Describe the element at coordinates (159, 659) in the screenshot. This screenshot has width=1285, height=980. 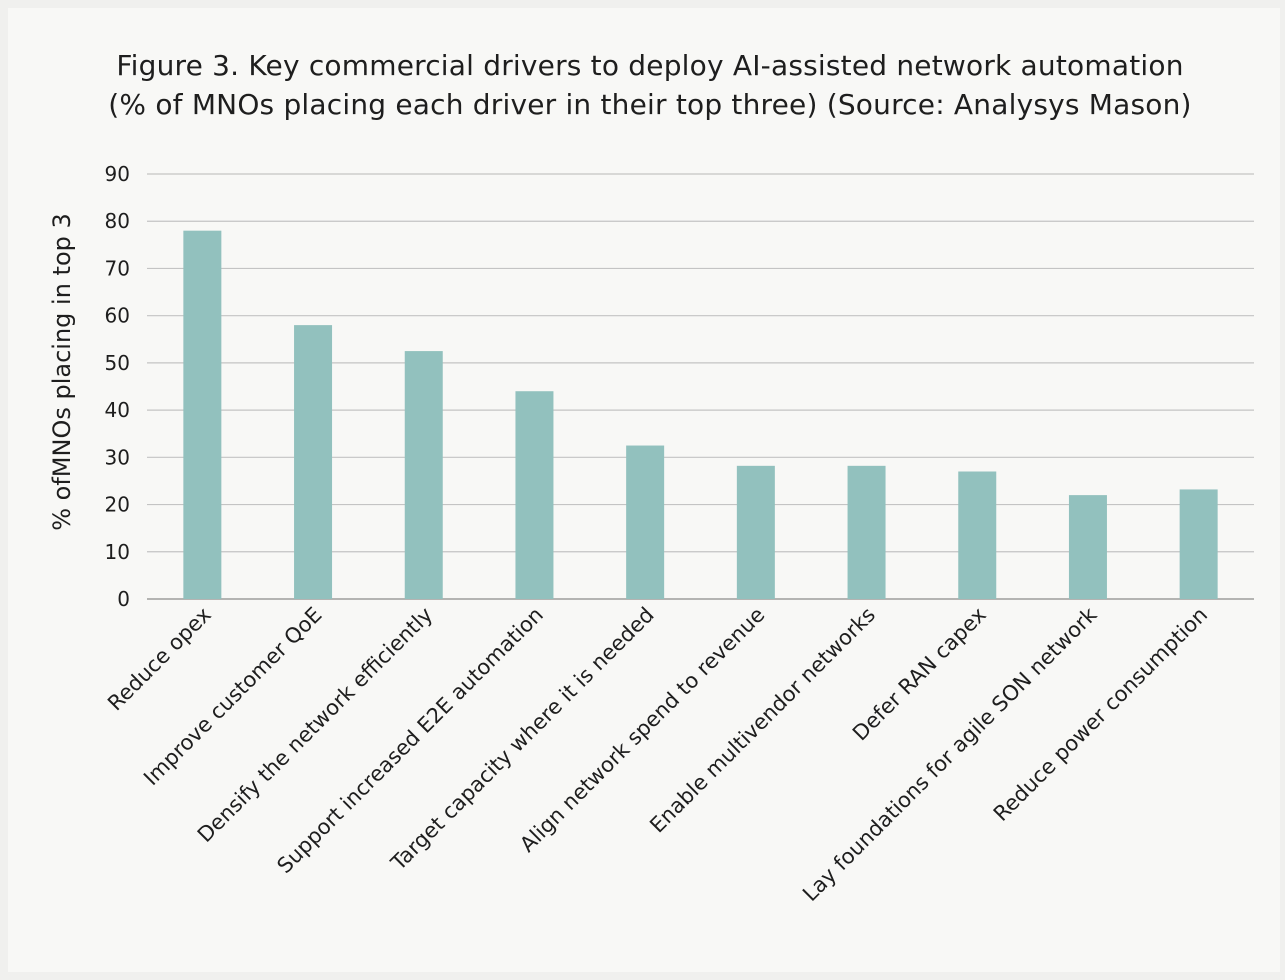
I see `x-category-label: Reduce opex` at that location.